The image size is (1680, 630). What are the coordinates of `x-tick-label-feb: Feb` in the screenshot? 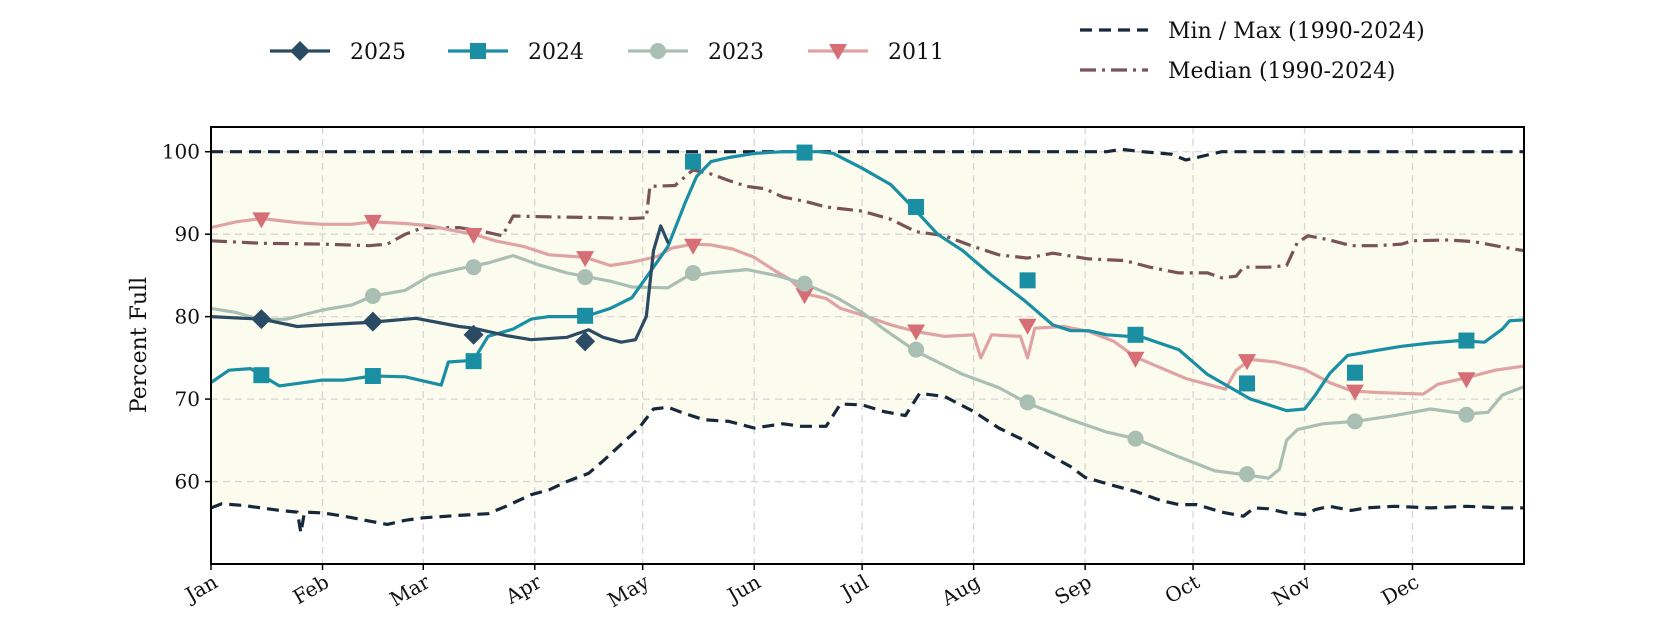 It's located at (311, 589).